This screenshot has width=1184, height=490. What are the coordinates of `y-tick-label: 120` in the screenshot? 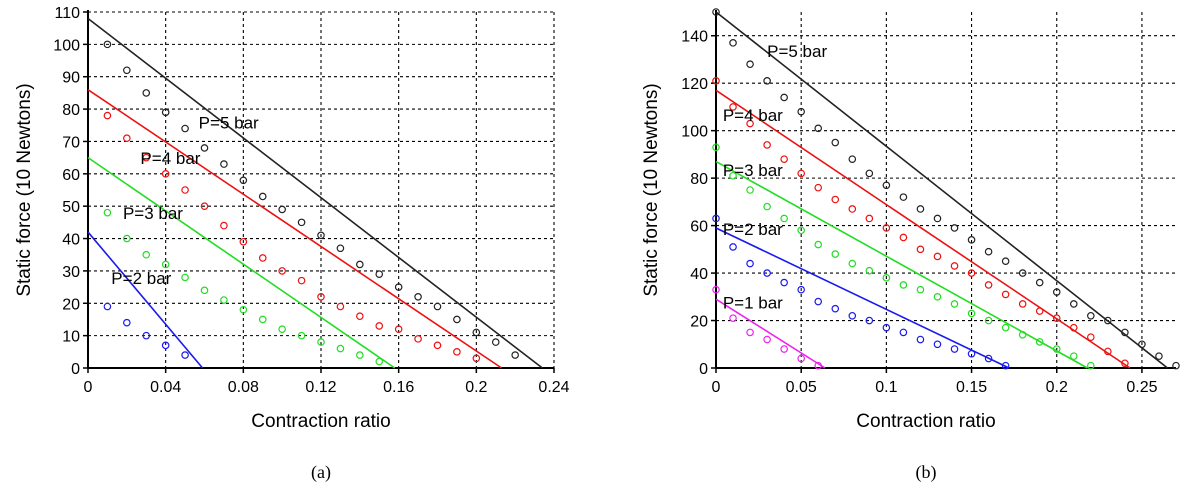 It's located at (694, 84).